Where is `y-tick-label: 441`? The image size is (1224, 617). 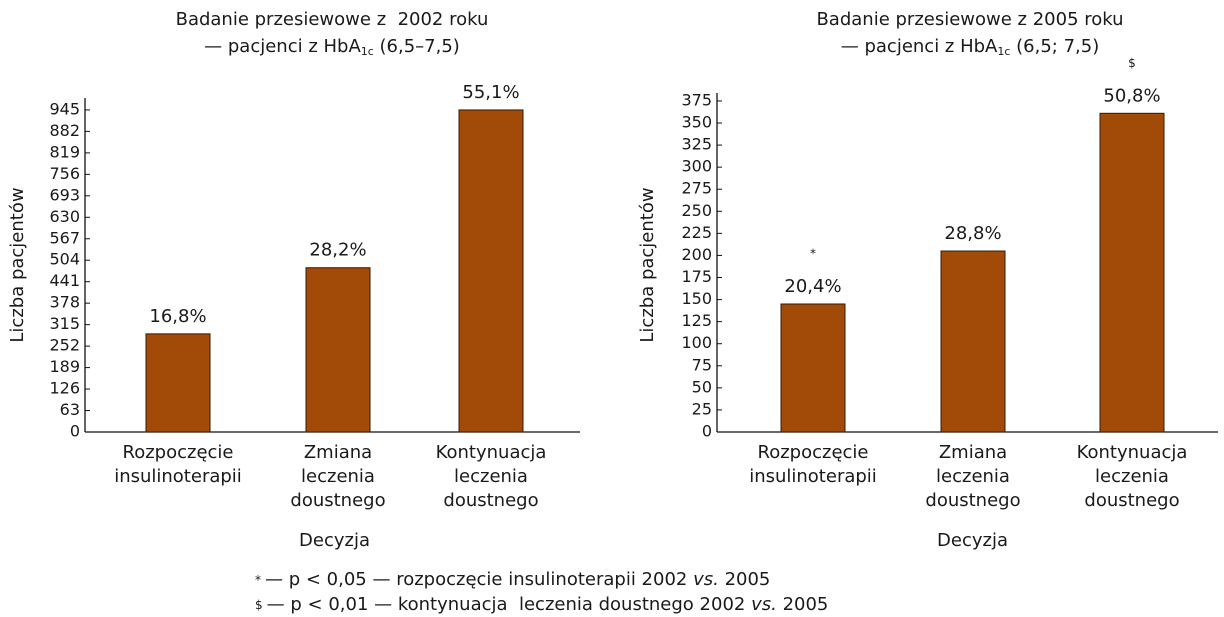 y-tick-label: 441 is located at coordinates (64, 280).